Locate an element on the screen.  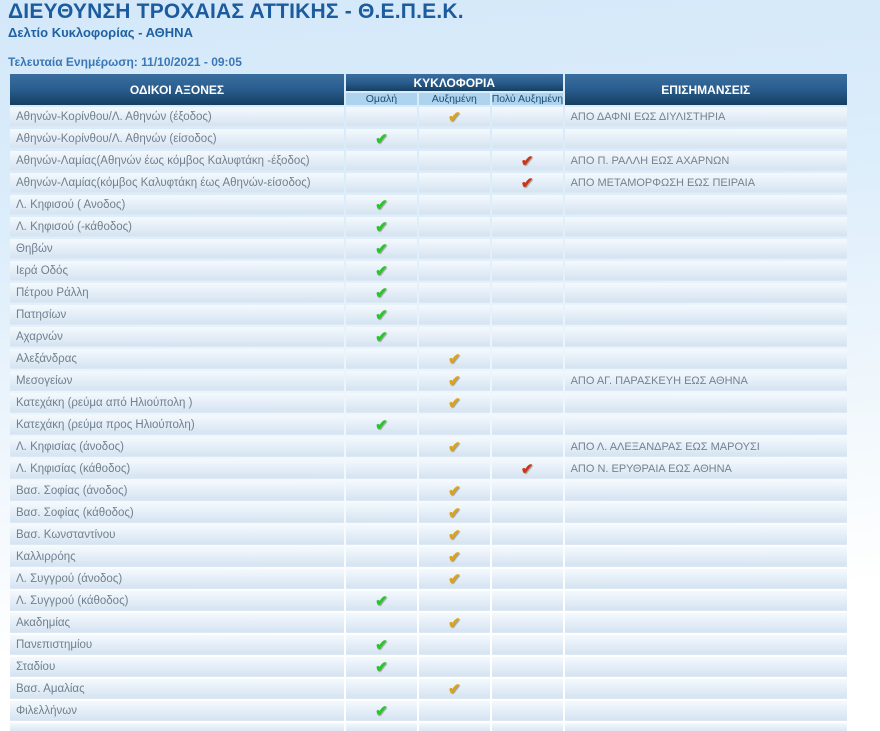
table-row: Βασ. Κωνσταντίνου ✔ is located at coordinates (428, 535).